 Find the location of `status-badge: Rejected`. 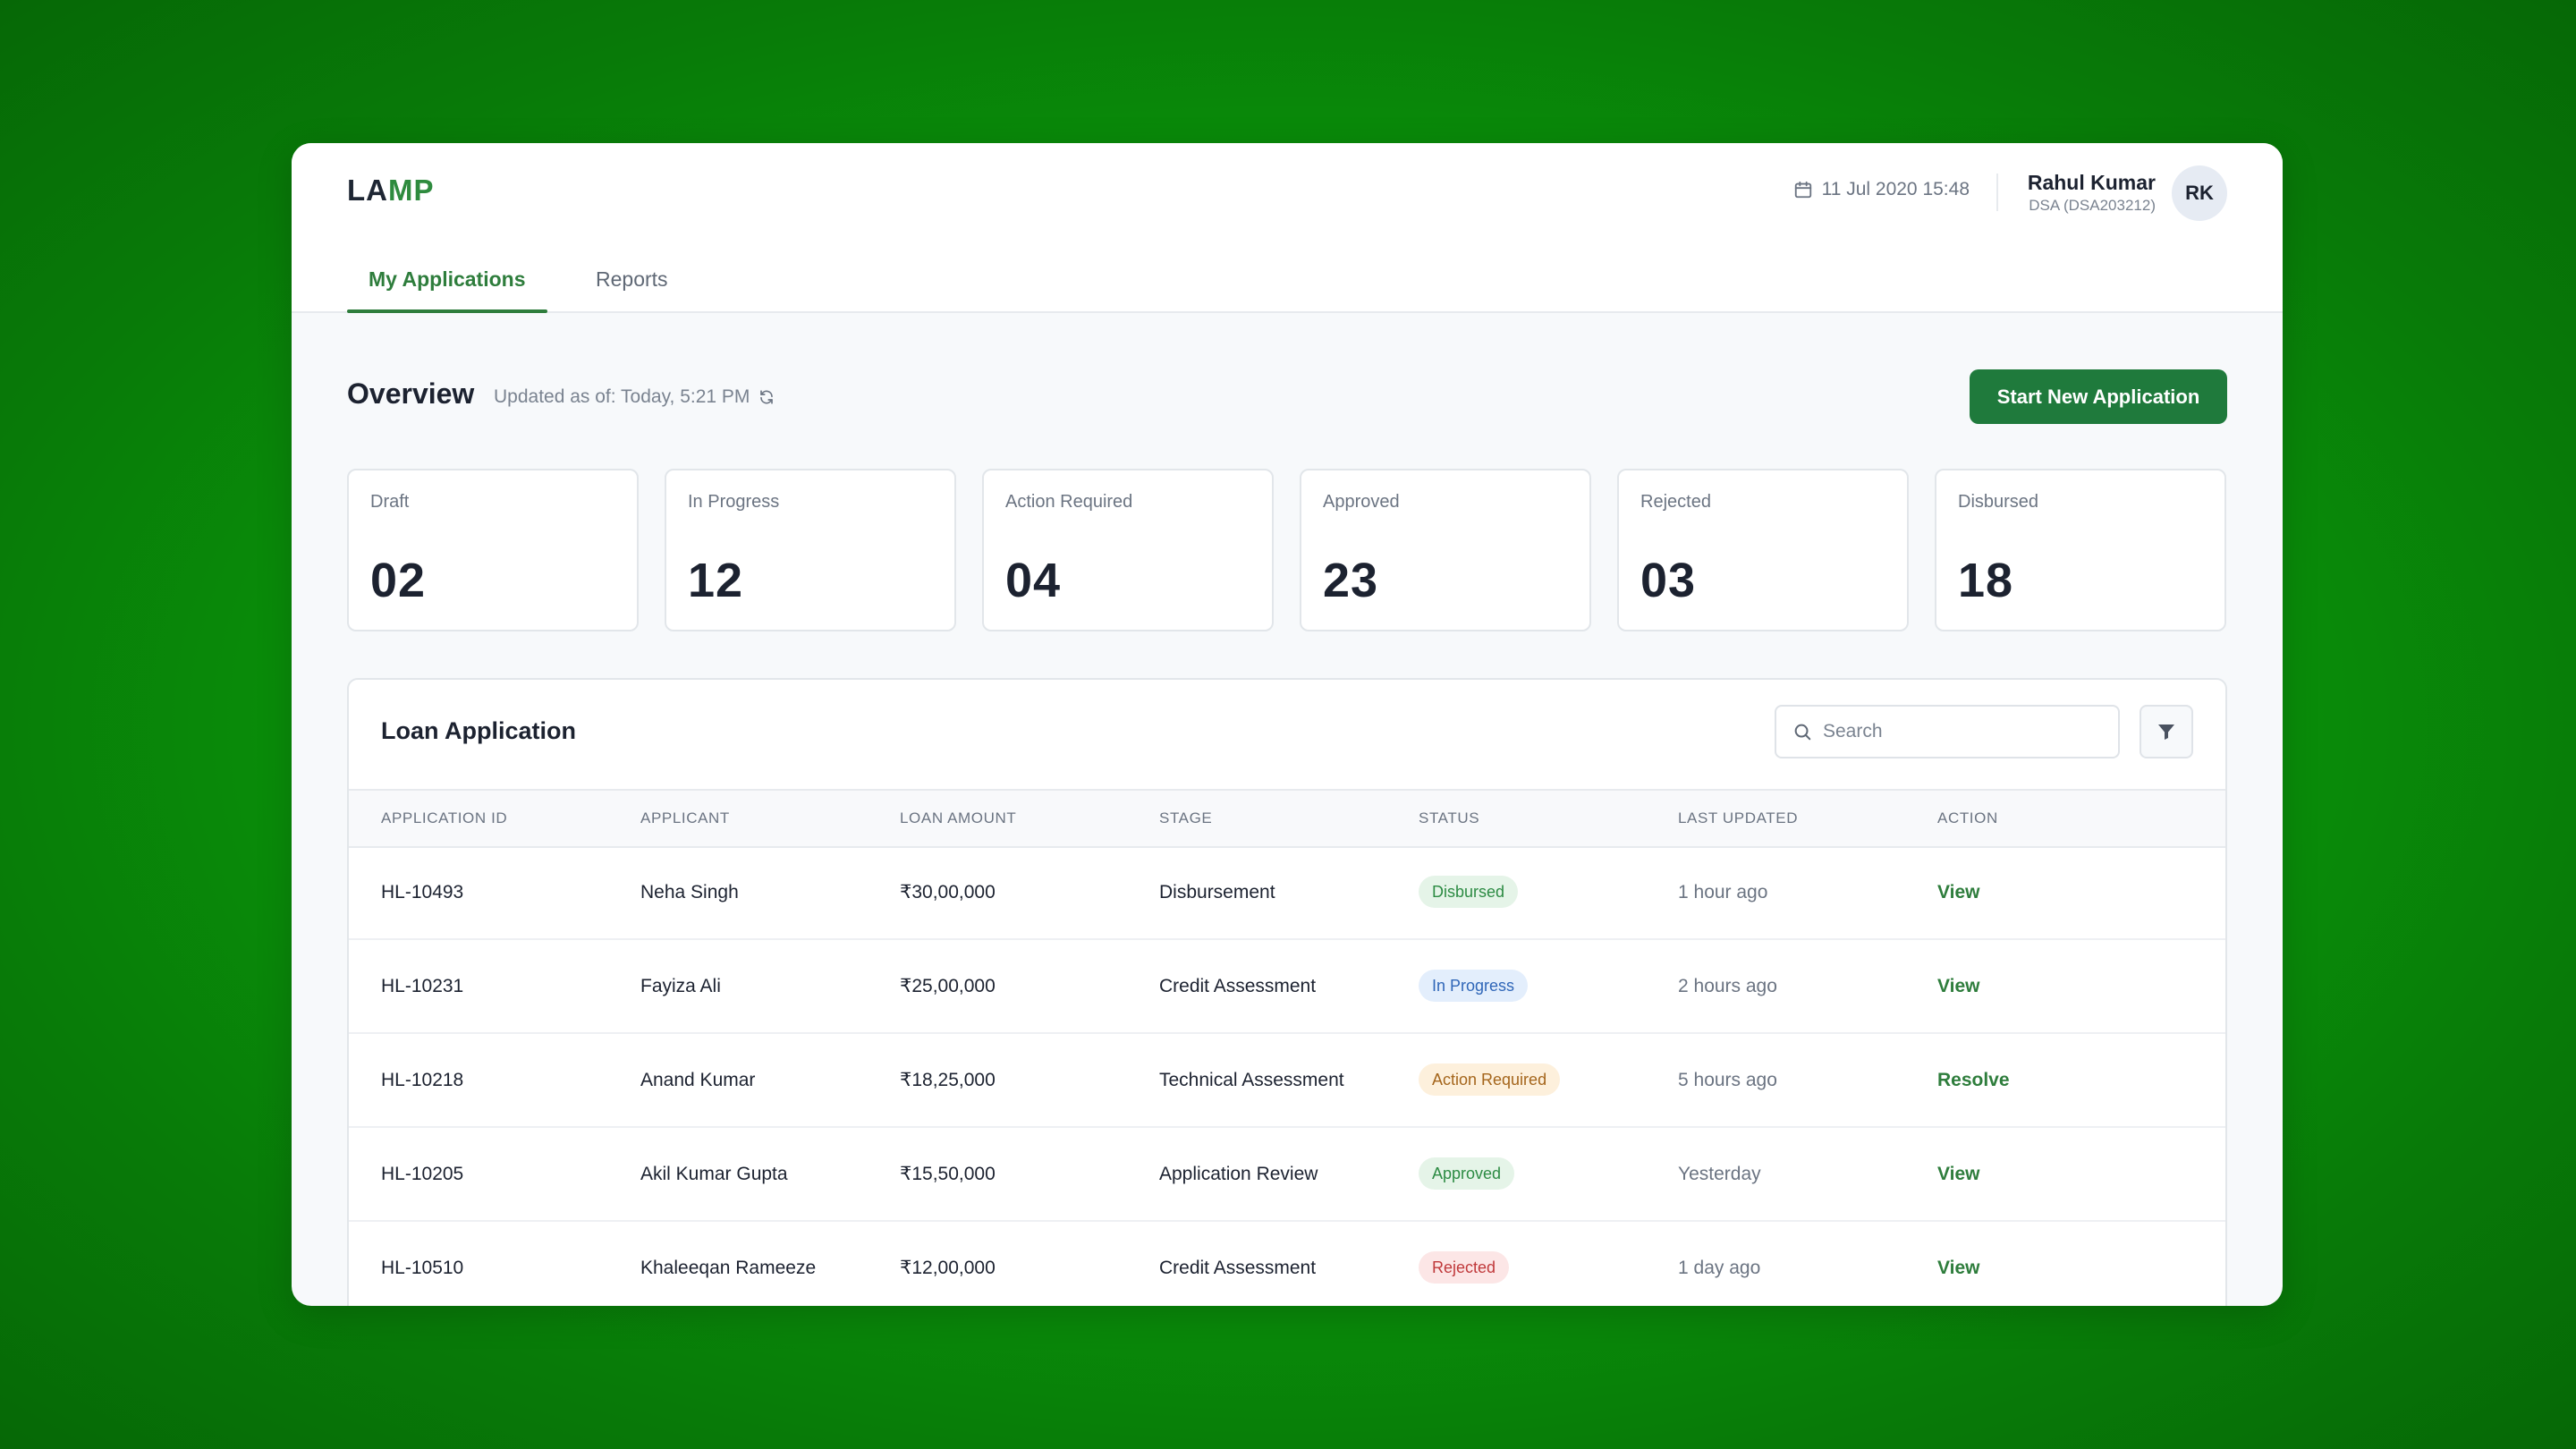

status-badge: Rejected is located at coordinates (1464, 1267).